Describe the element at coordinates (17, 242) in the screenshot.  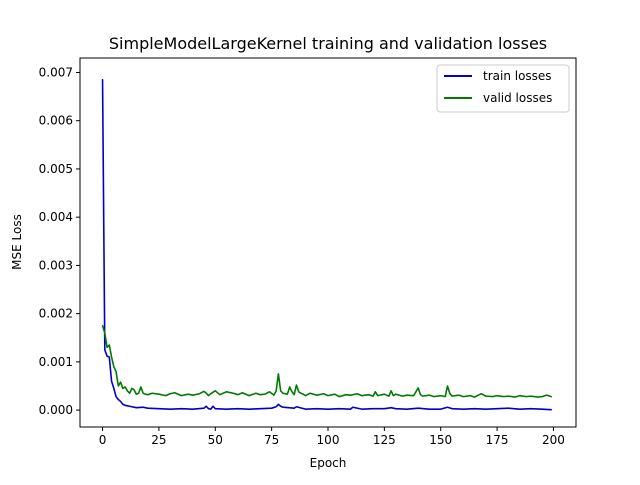
I see `y-axis-label: MSE Loss` at that location.